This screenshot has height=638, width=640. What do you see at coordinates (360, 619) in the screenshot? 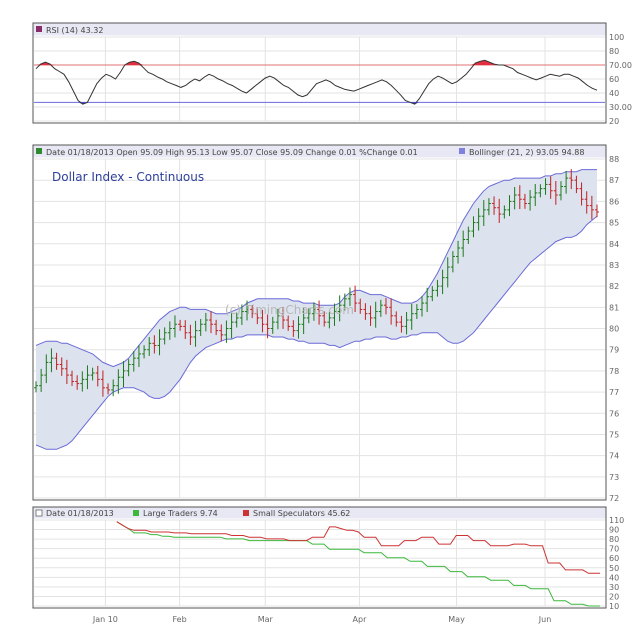
I see `x-tick-label: Apr` at bounding box center [360, 619].